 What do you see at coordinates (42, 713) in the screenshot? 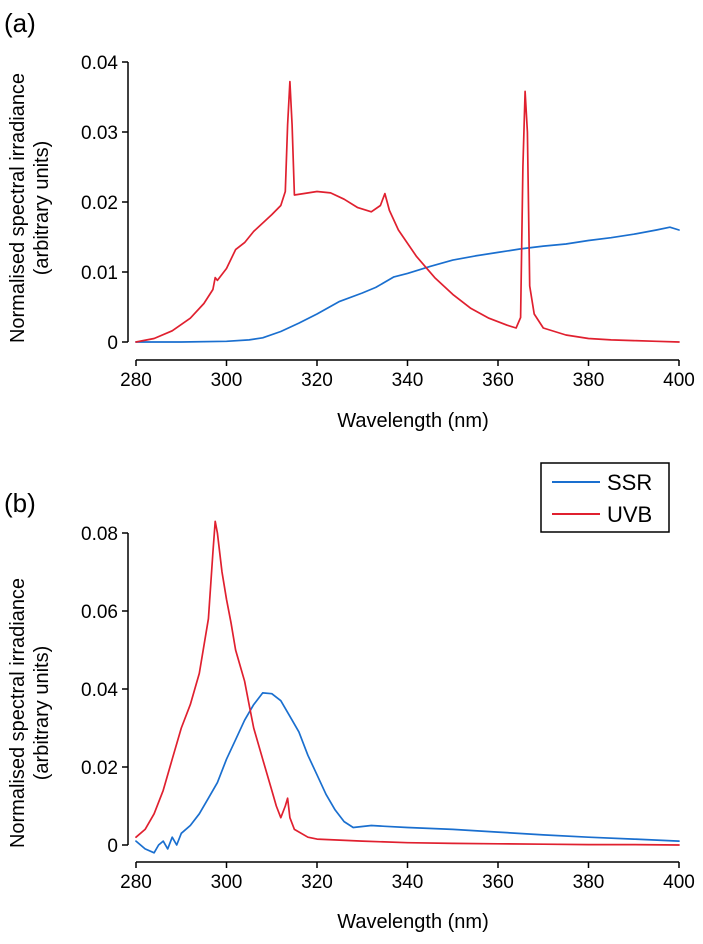
I see `panel-b-ylabel-line2: (arbitrary units)` at bounding box center [42, 713].